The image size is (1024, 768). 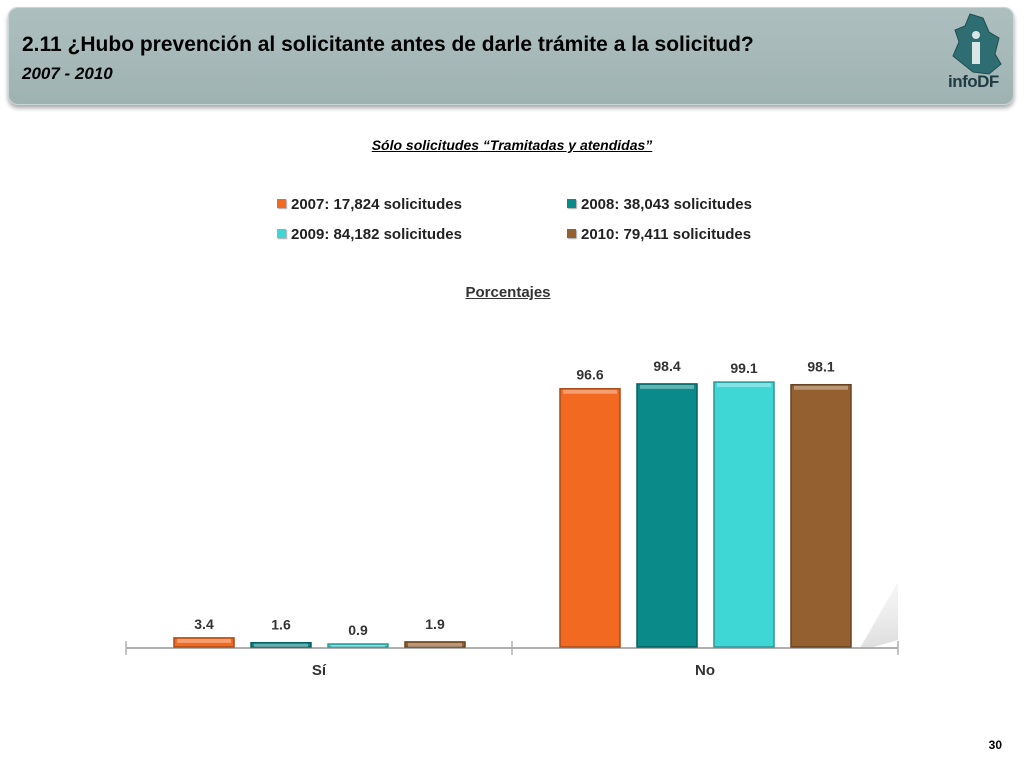 What do you see at coordinates (667, 515) in the screenshot?
I see `bar-no-2008` at bounding box center [667, 515].